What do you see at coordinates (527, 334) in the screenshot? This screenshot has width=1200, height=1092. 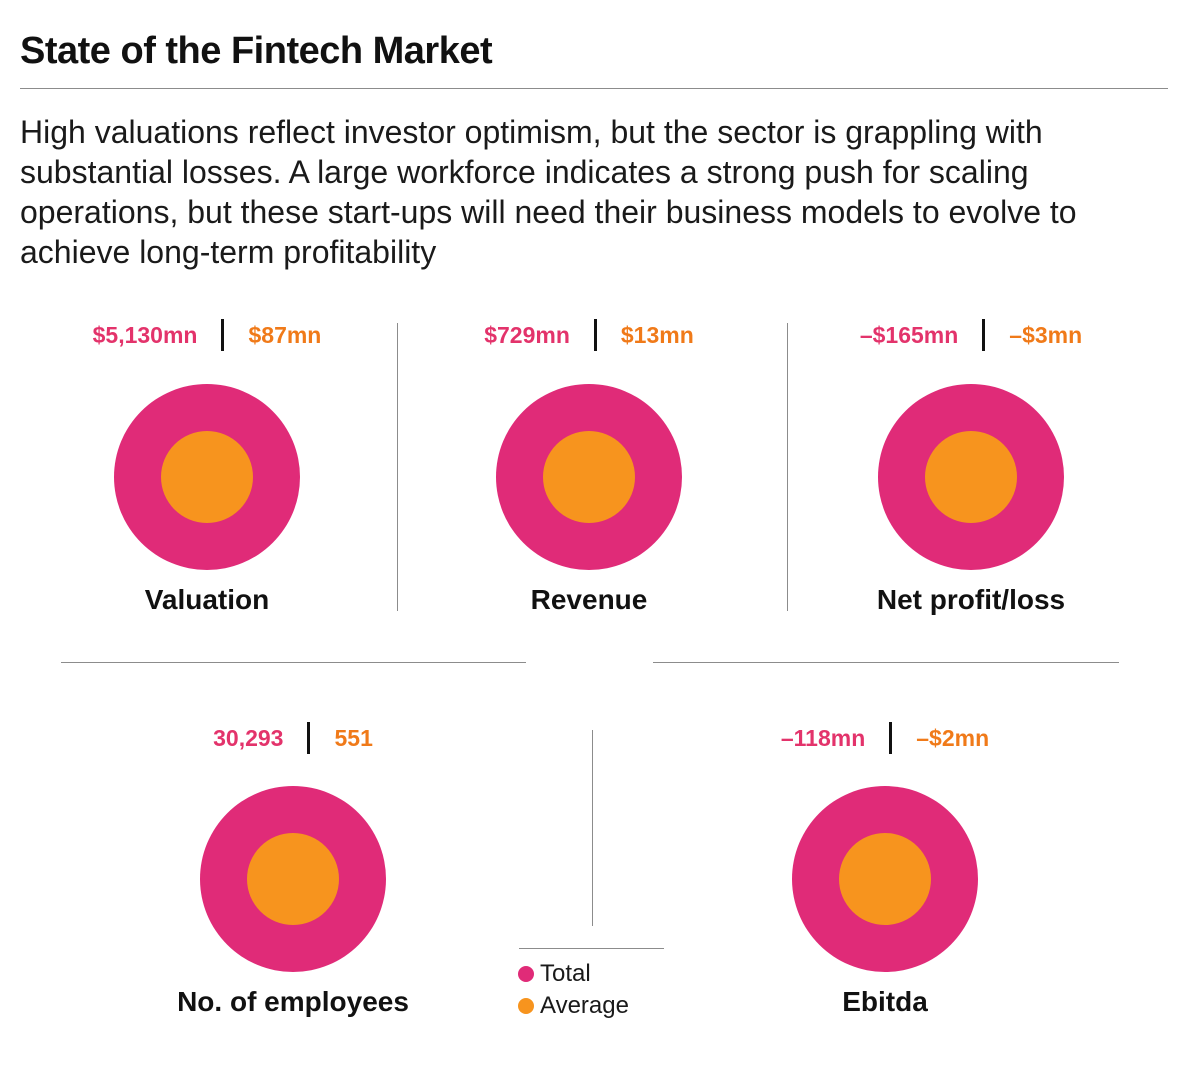 I see `revenue-total-value: $729mn` at bounding box center [527, 334].